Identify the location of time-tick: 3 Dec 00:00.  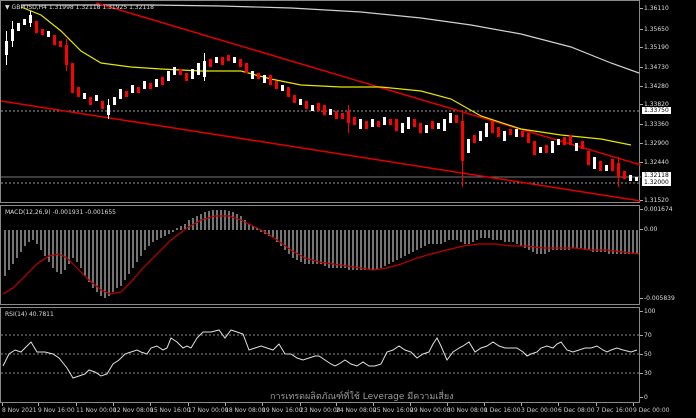
(539, 408).